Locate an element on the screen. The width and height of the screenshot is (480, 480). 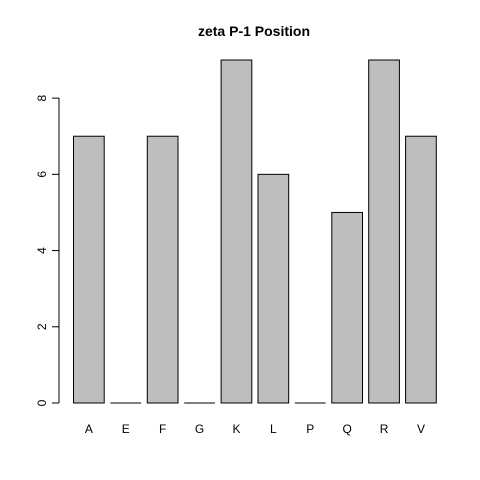
x-tick-label-p: P is located at coordinates (310, 429).